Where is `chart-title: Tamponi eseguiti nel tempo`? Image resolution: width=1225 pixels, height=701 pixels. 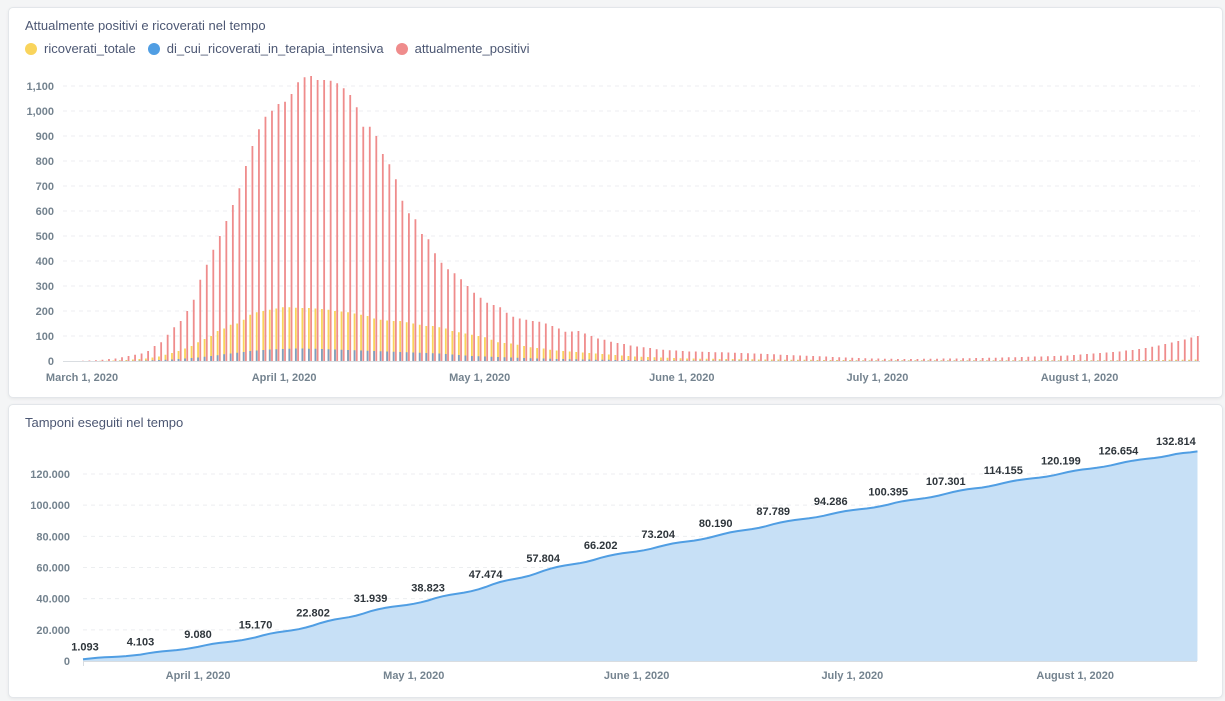
chart-title: Tamponi eseguiti nel tempo is located at coordinates (104, 422).